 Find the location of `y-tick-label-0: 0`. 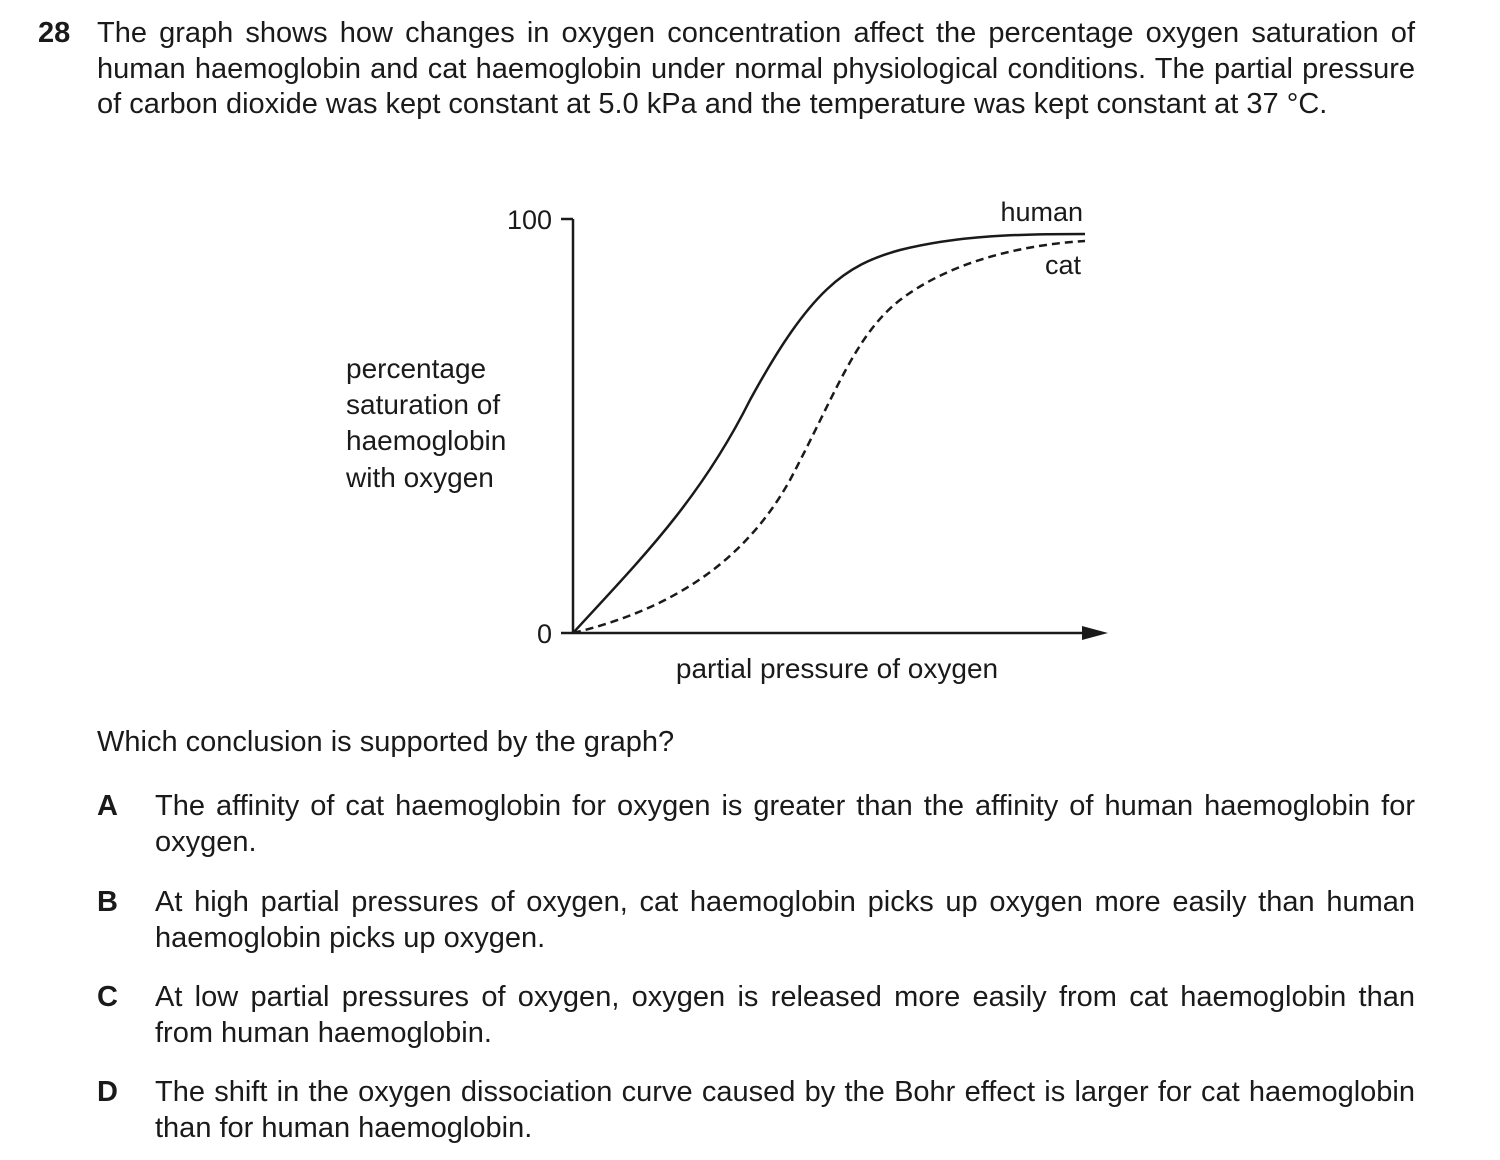

y-tick-label-0: 0 is located at coordinates (544, 634).